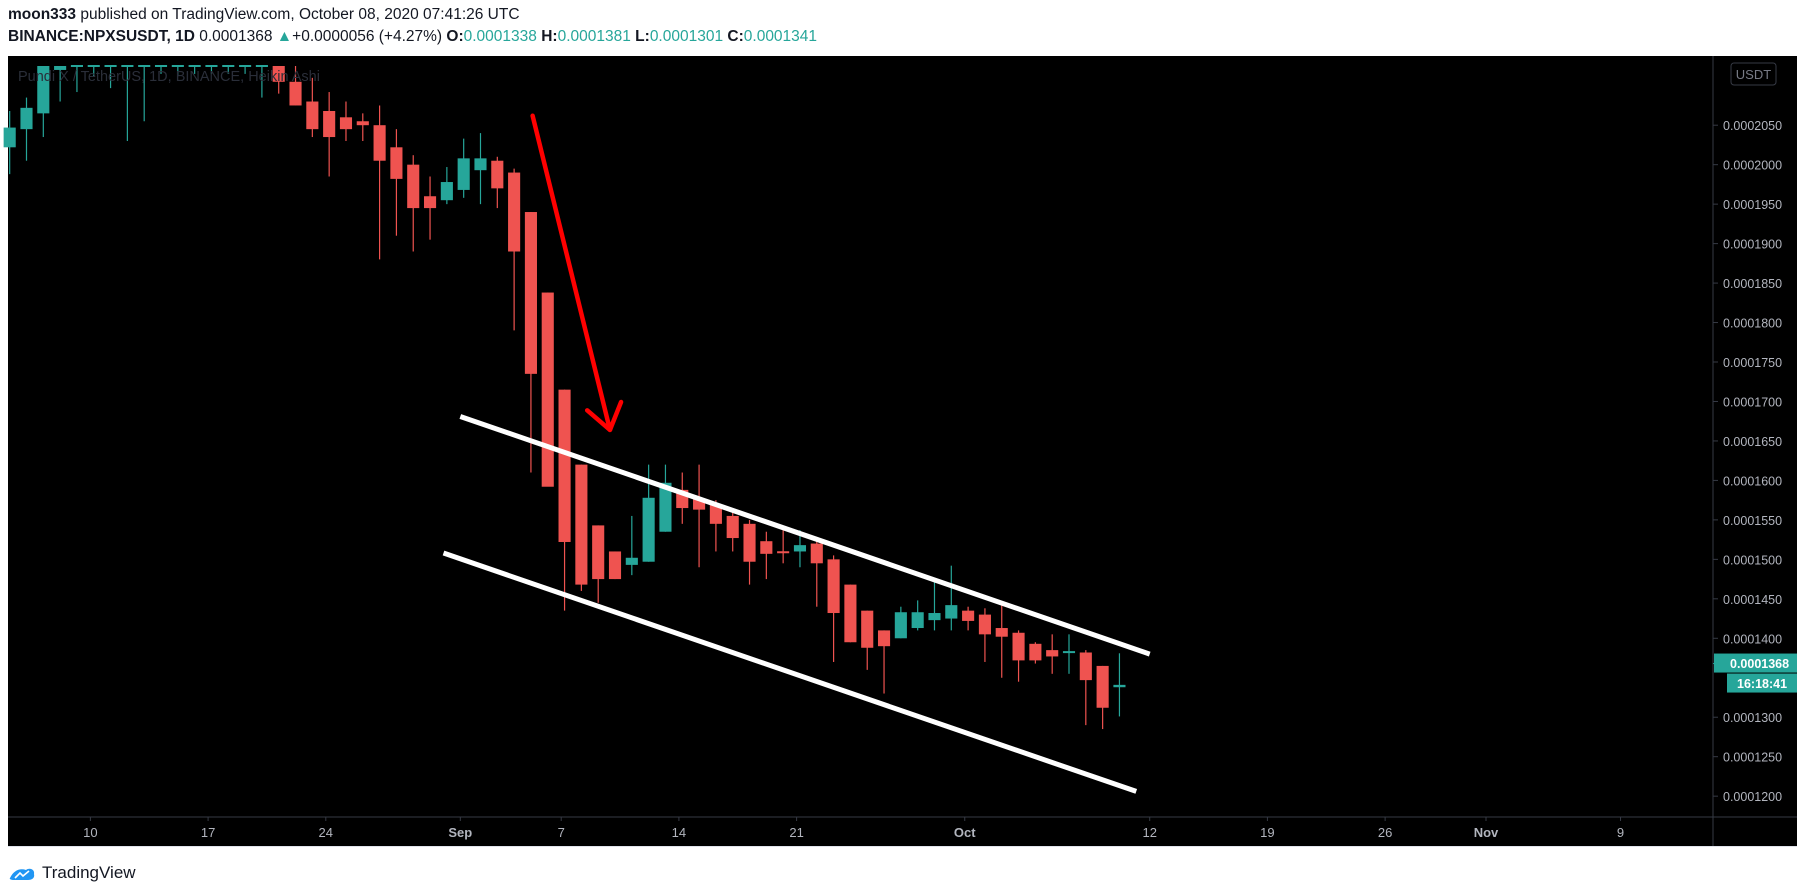 Image resolution: width=1805 pixels, height=895 pixels. What do you see at coordinates (1752, 639) in the screenshot?
I see `y-tick-label: 0.0001400` at bounding box center [1752, 639].